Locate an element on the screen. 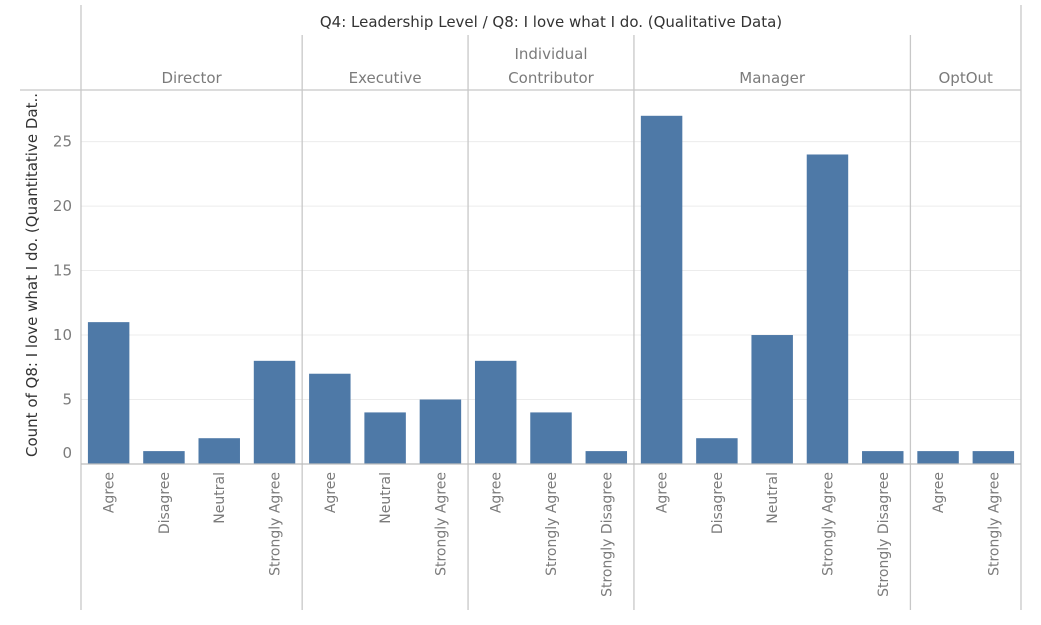  pane-header-individual-contributor: Individual is located at coordinates (550, 54).